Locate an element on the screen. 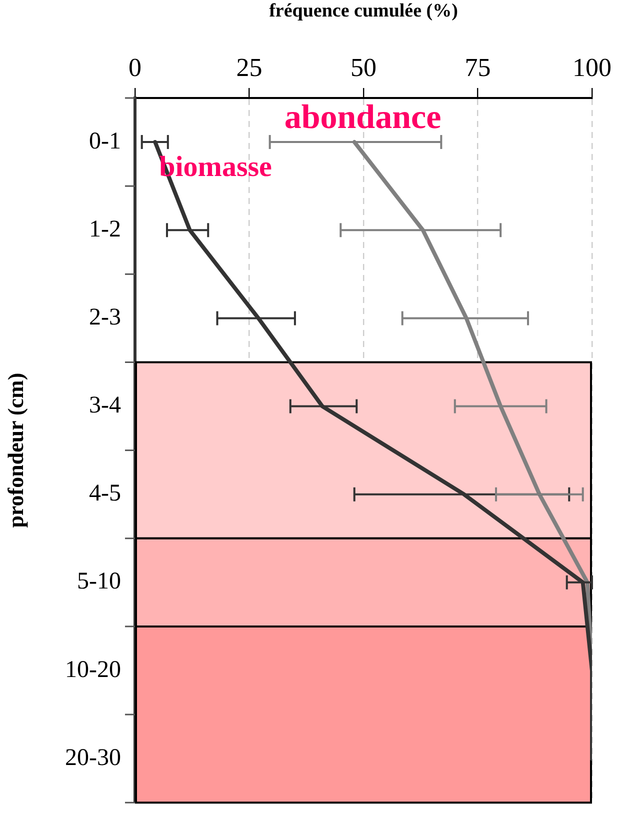 The height and width of the screenshot is (831, 621). y-tick-label: 3-4 is located at coordinates (105, 405).